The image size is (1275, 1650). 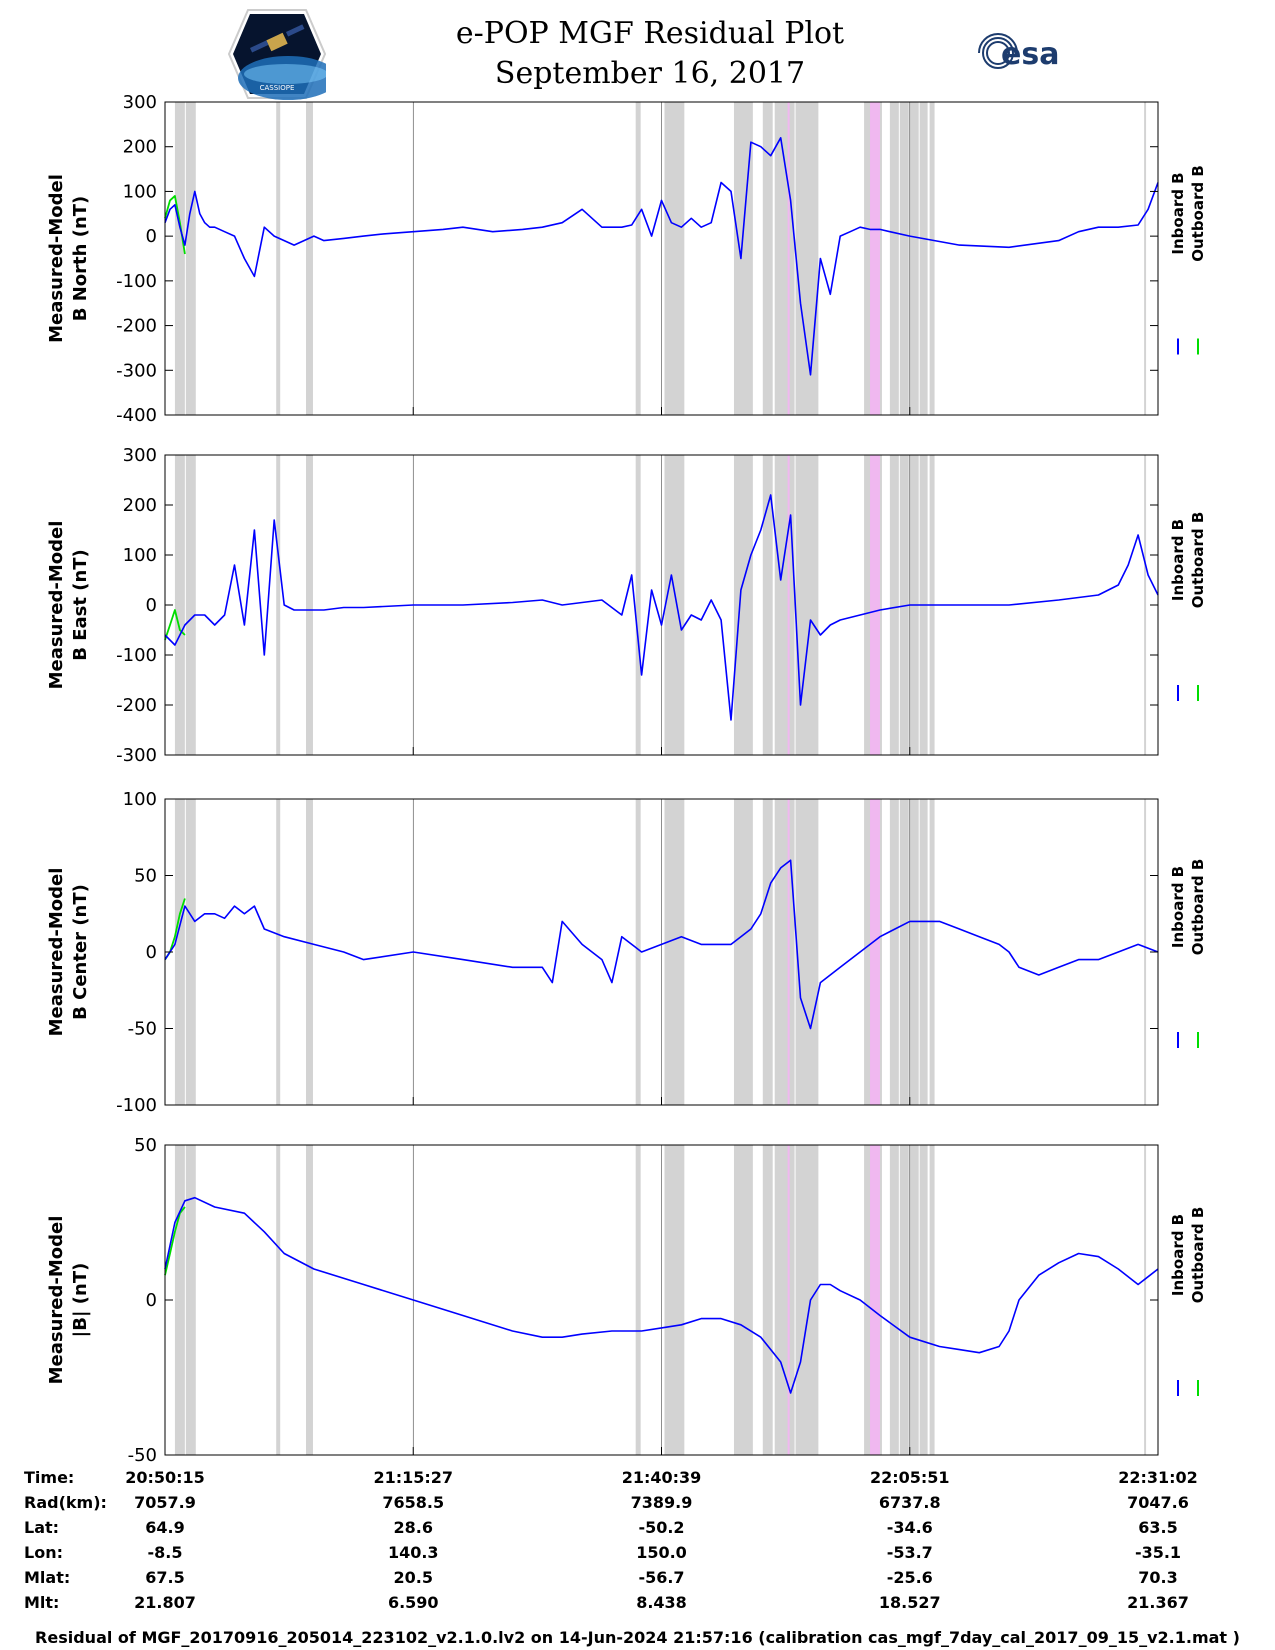 What do you see at coordinates (42, 1527) in the screenshot?
I see `info-row-label: Lat:` at bounding box center [42, 1527].